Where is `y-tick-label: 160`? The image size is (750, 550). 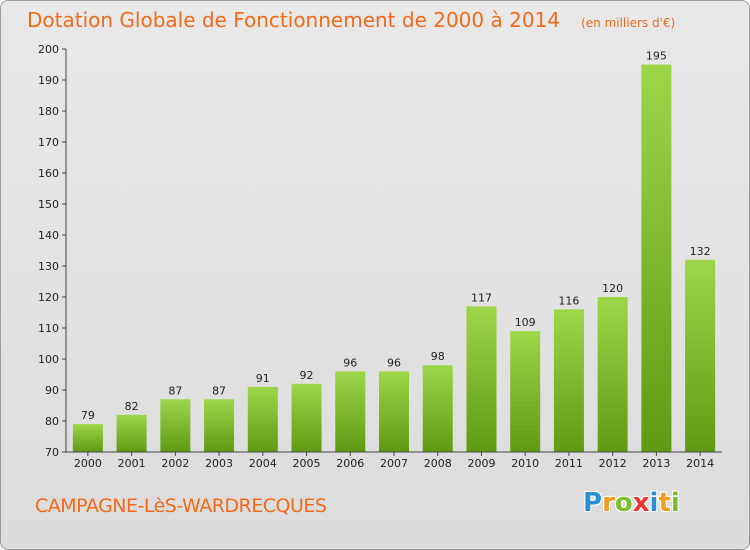
y-tick-label: 160 is located at coordinates (48, 173).